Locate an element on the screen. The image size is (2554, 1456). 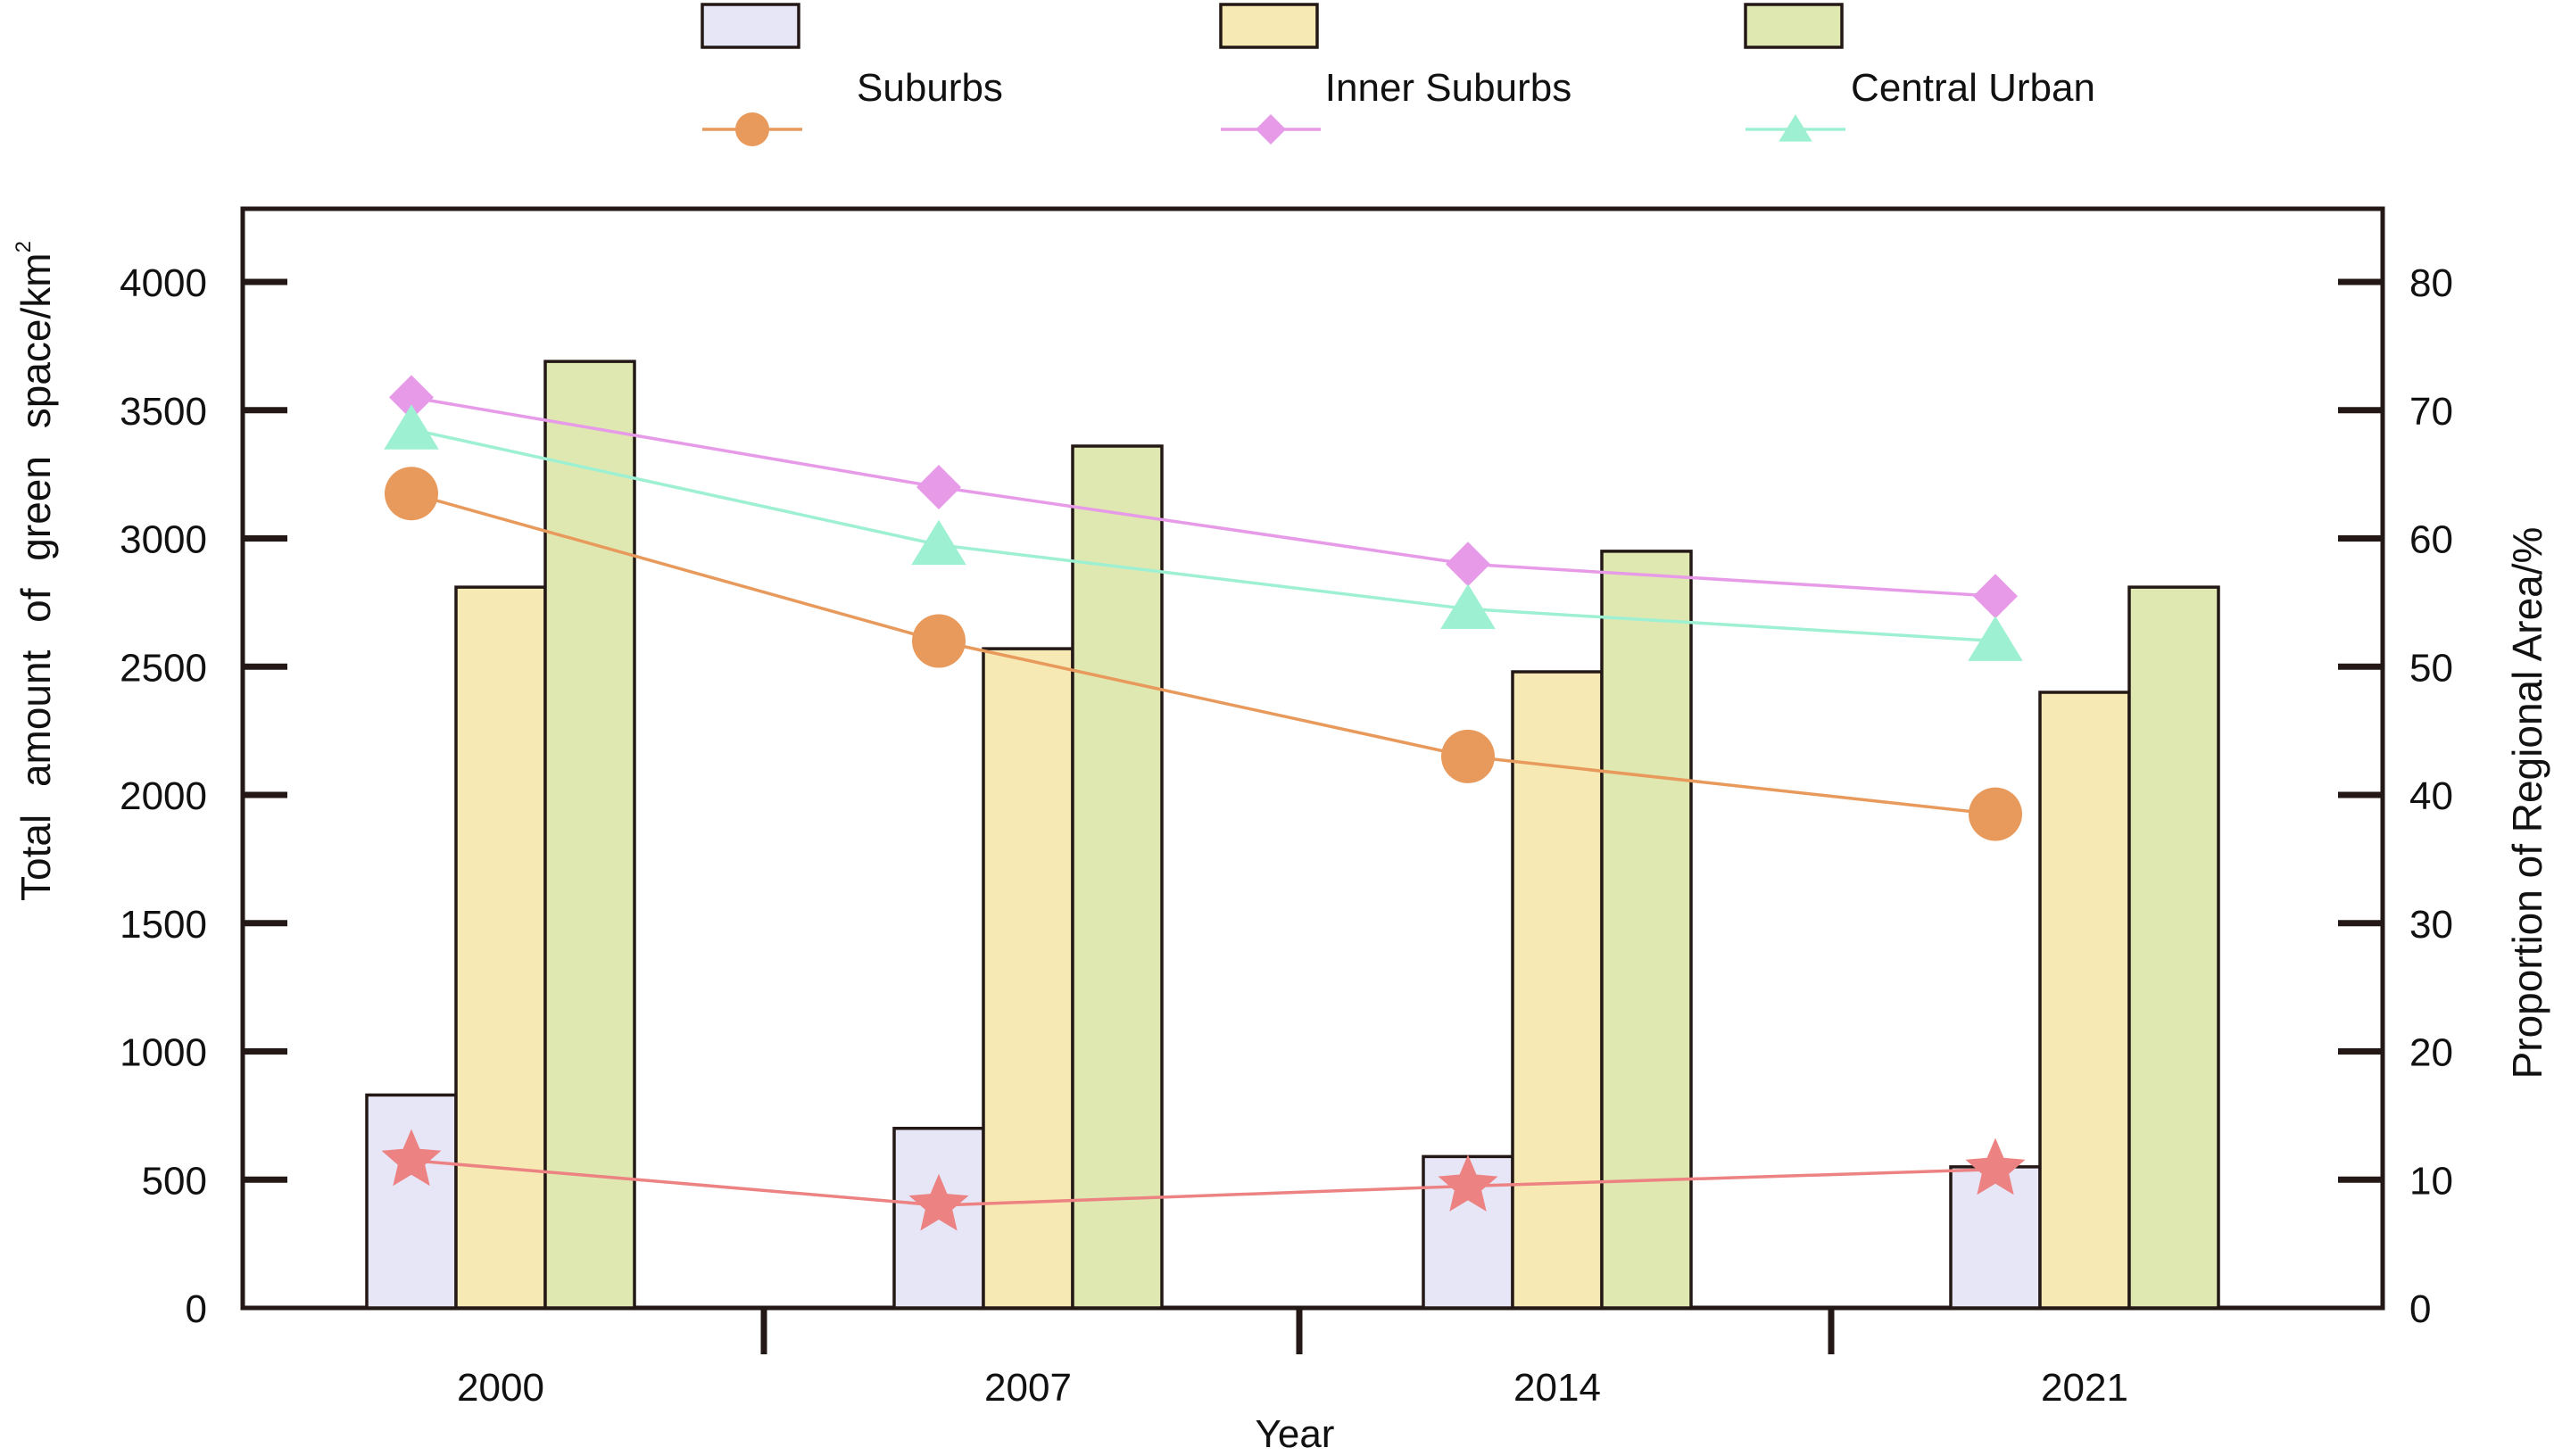
y-tick-label: 0 is located at coordinates (196, 1309).